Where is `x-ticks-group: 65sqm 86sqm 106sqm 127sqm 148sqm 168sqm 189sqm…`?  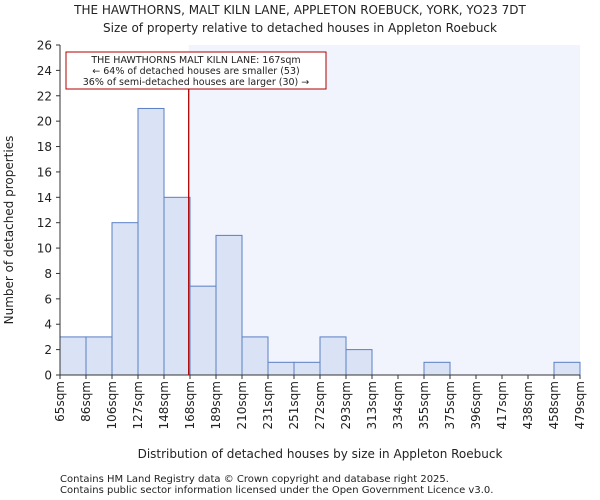
x-ticks-group: 65sqm 86sqm 106sqm 127sqm 148sqm 168sqm 189sqm… is located at coordinates (320, 402).